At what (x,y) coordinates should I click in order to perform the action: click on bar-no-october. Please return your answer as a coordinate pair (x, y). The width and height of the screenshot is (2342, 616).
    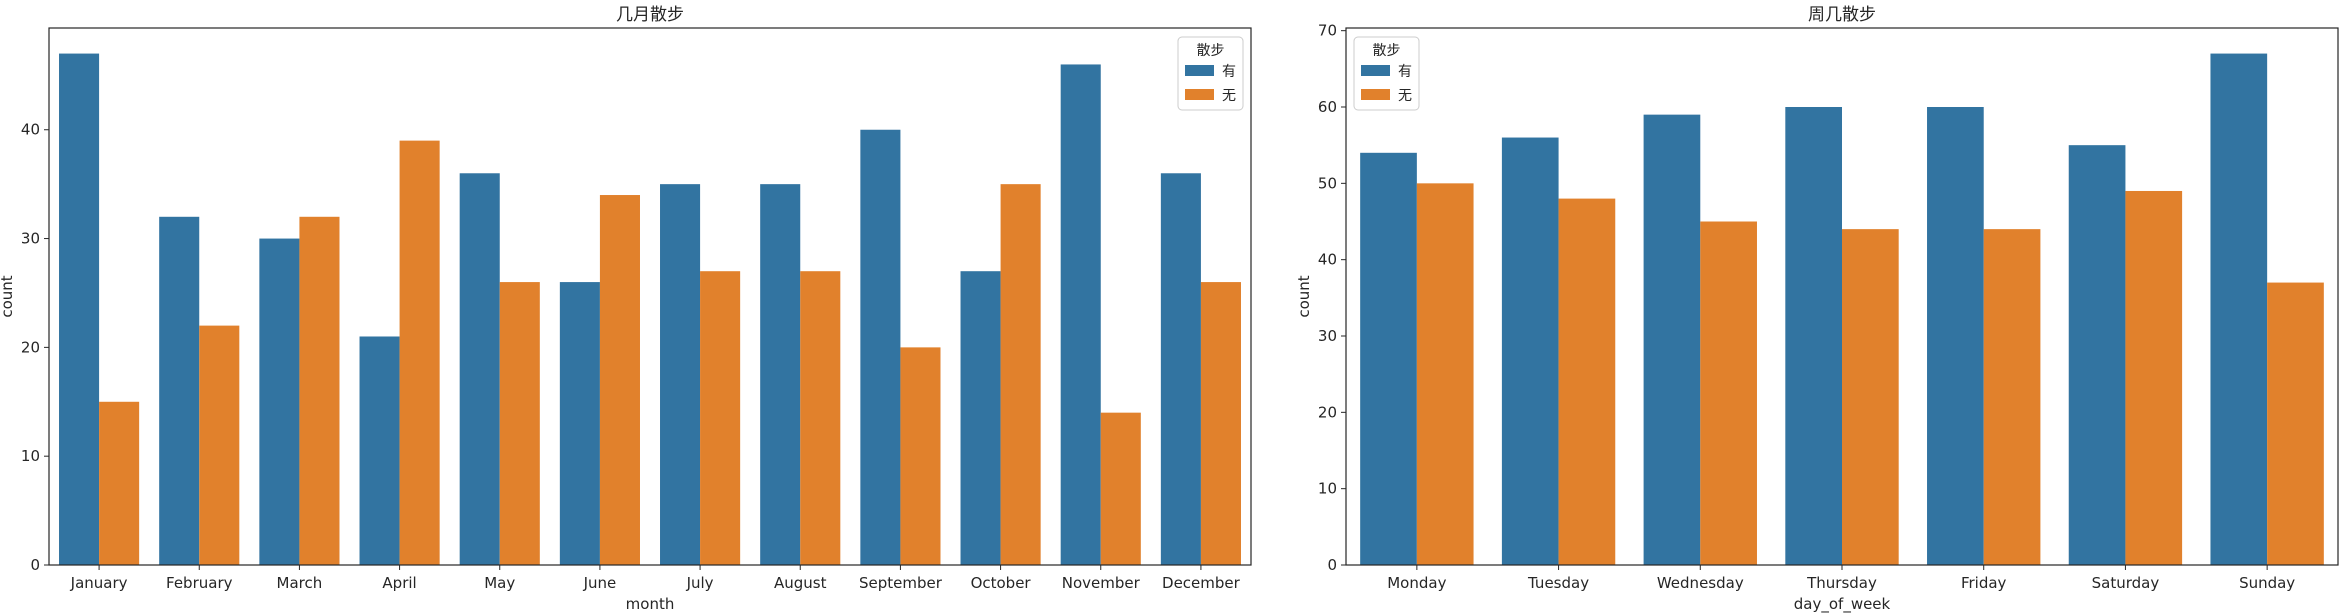
    Looking at the image, I should click on (1020, 374).